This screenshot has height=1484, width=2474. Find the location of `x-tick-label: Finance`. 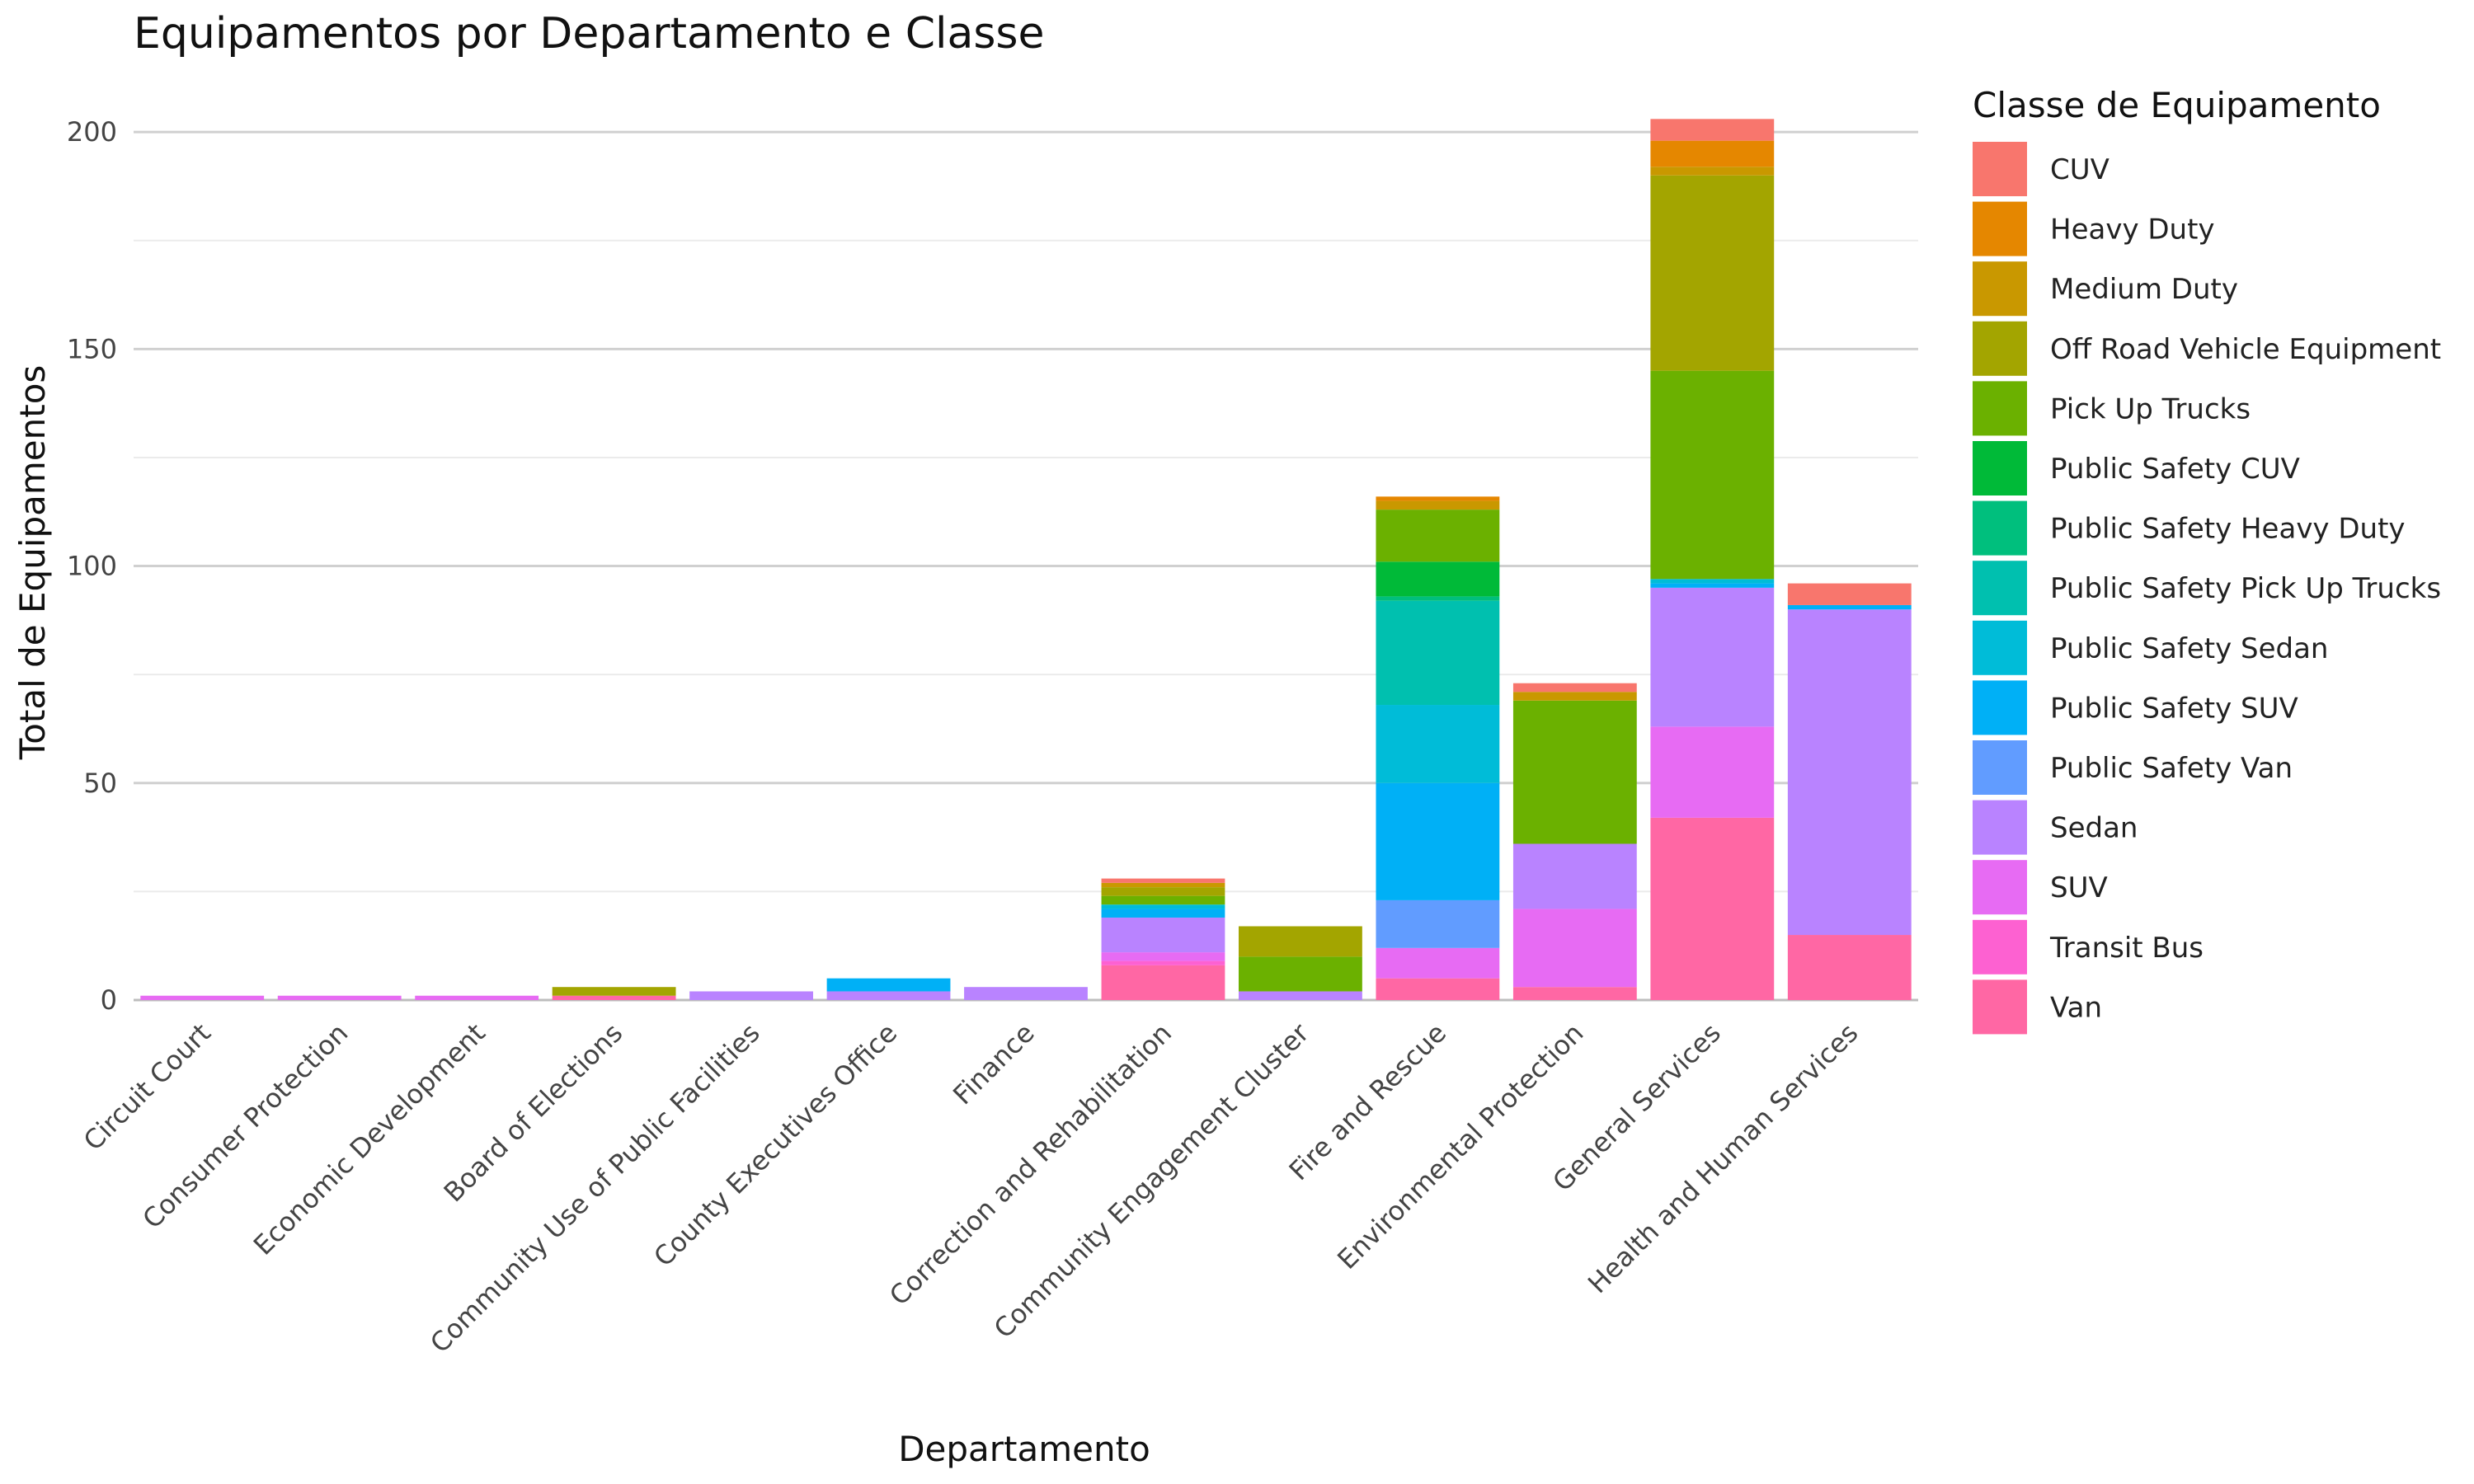

x-tick-label: Finance is located at coordinates (993, 1064).